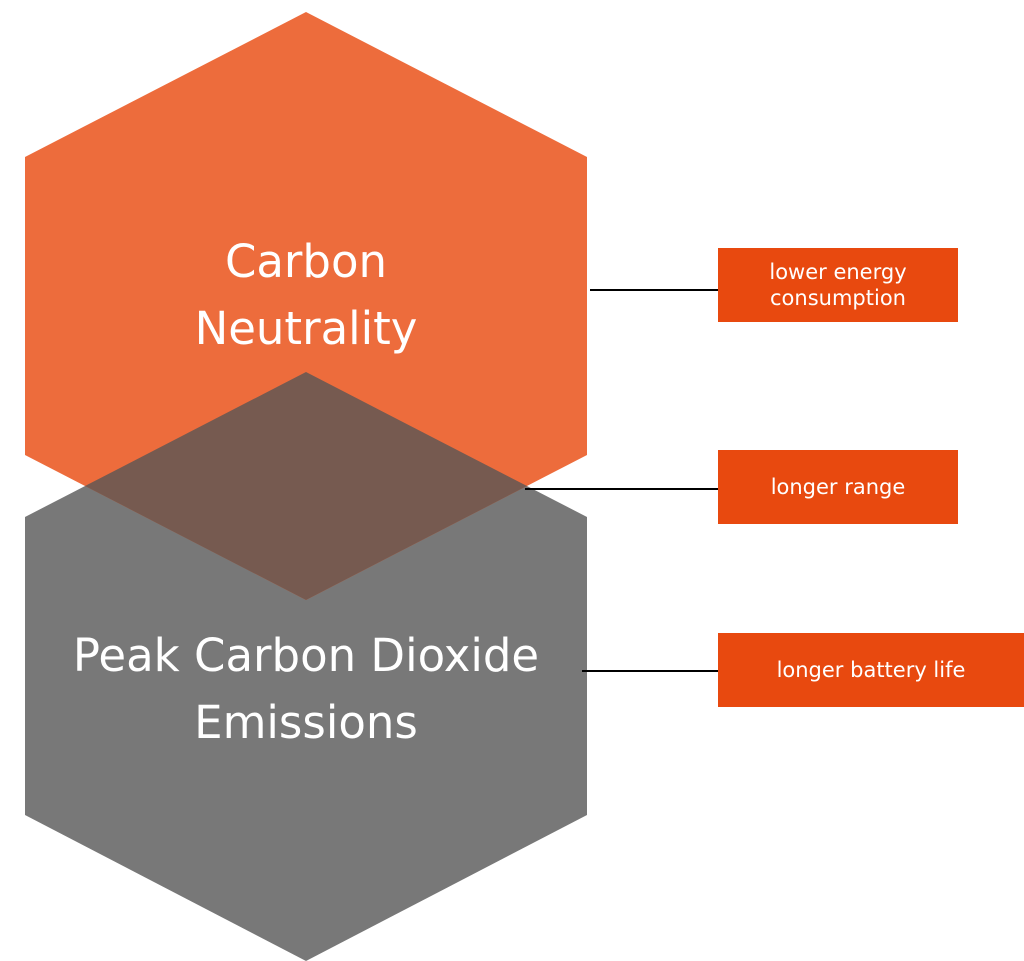 This screenshot has height=961, width=1024. What do you see at coordinates (838, 487) in the screenshot?
I see `callout-box: longer range` at bounding box center [838, 487].